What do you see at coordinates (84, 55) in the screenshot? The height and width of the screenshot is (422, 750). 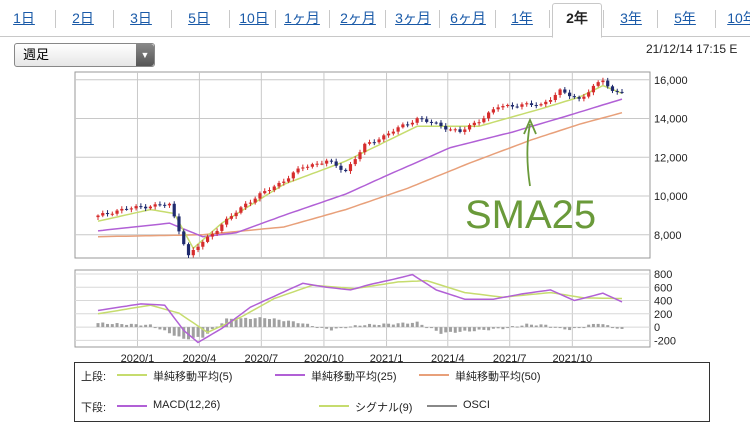 I see `period-select: 週足 ▼` at bounding box center [84, 55].